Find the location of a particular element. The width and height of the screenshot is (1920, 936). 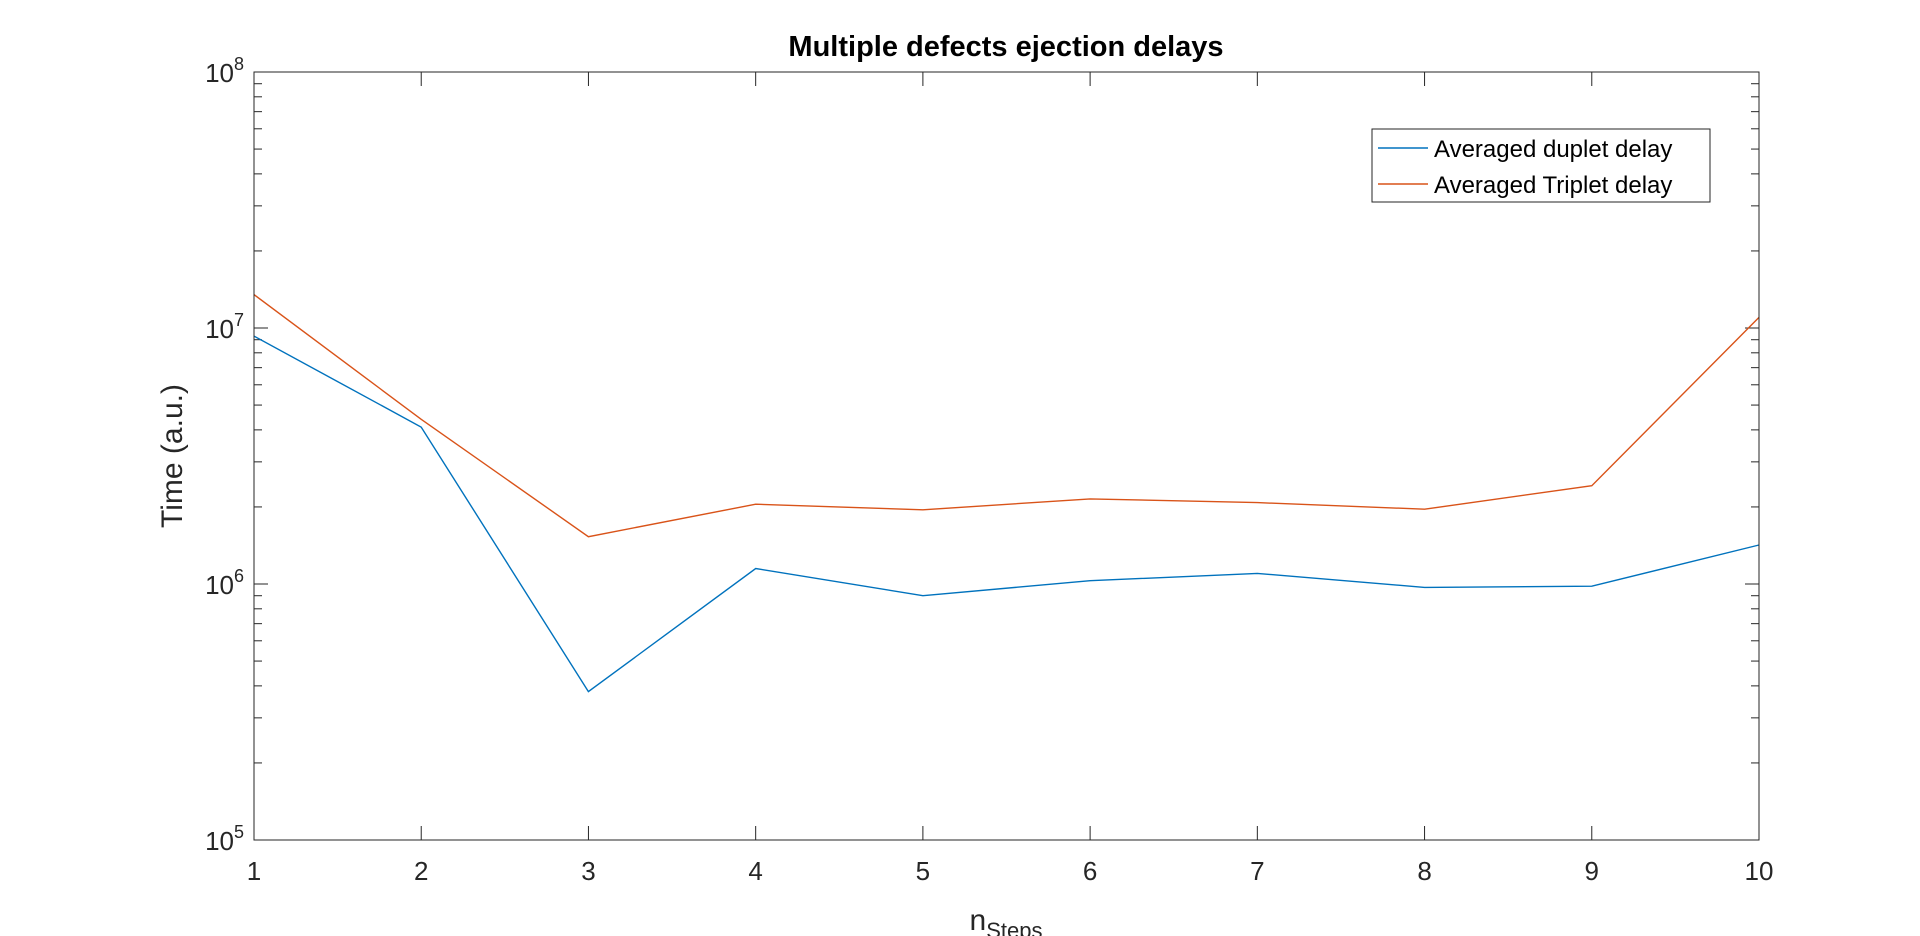

y-axis-label: Time (a.u.) is located at coordinates (172, 456).